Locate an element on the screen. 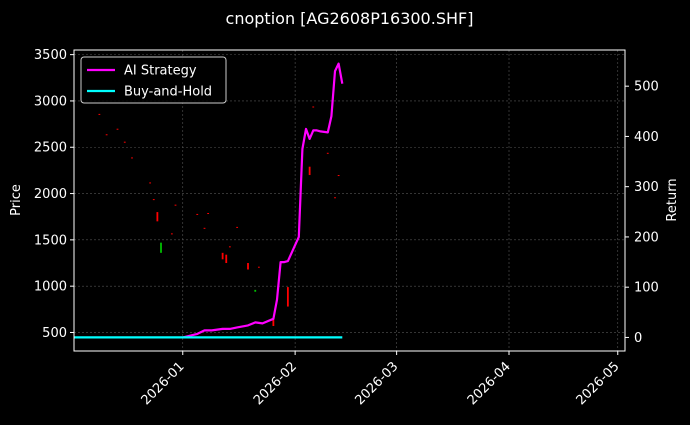  y-right-tick-label: 200 is located at coordinates (646, 237).